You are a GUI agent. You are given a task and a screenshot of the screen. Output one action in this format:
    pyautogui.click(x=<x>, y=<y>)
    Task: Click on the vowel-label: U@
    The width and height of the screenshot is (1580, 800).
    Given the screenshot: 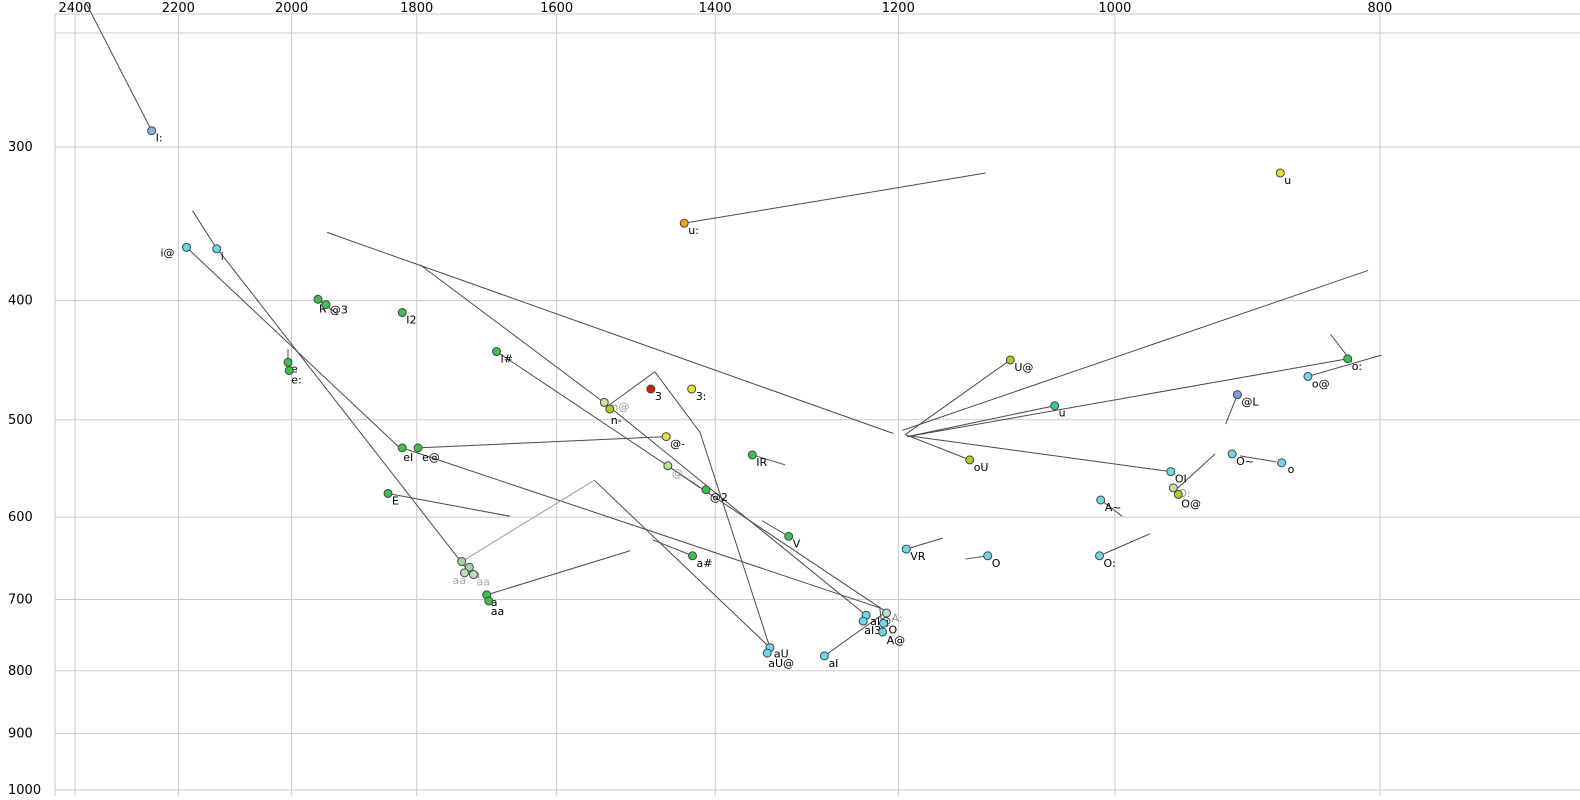 What is the action you would take?
    pyautogui.click(x=1023, y=367)
    